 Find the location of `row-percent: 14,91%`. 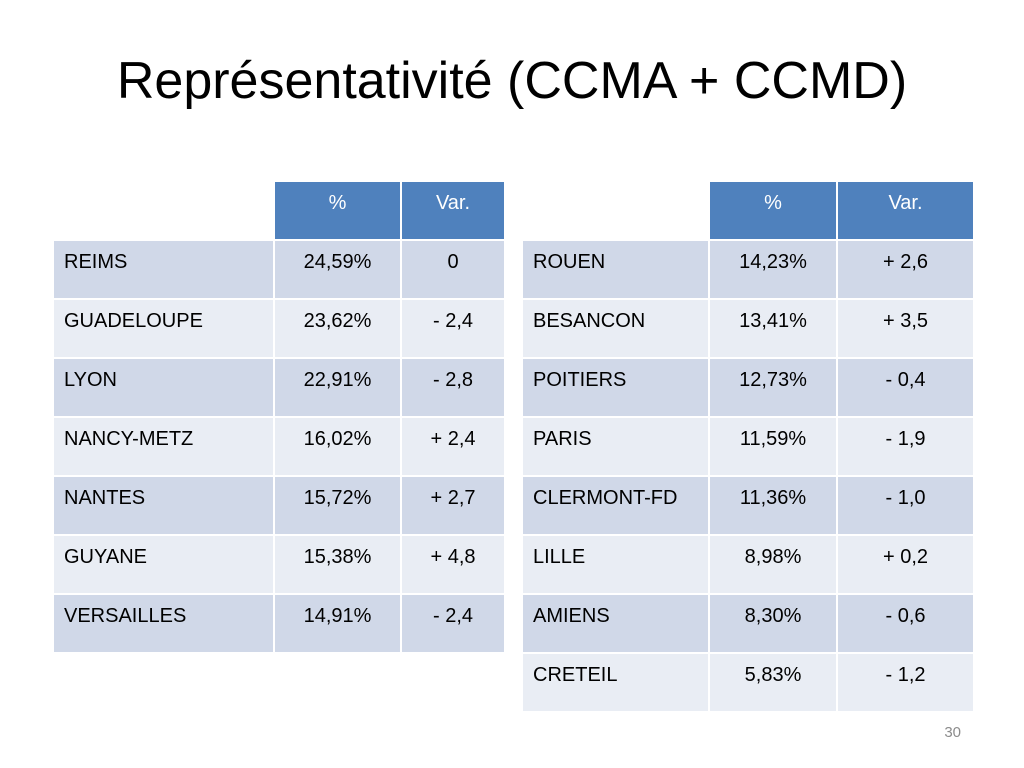

row-percent: 14,91% is located at coordinates (337, 623).